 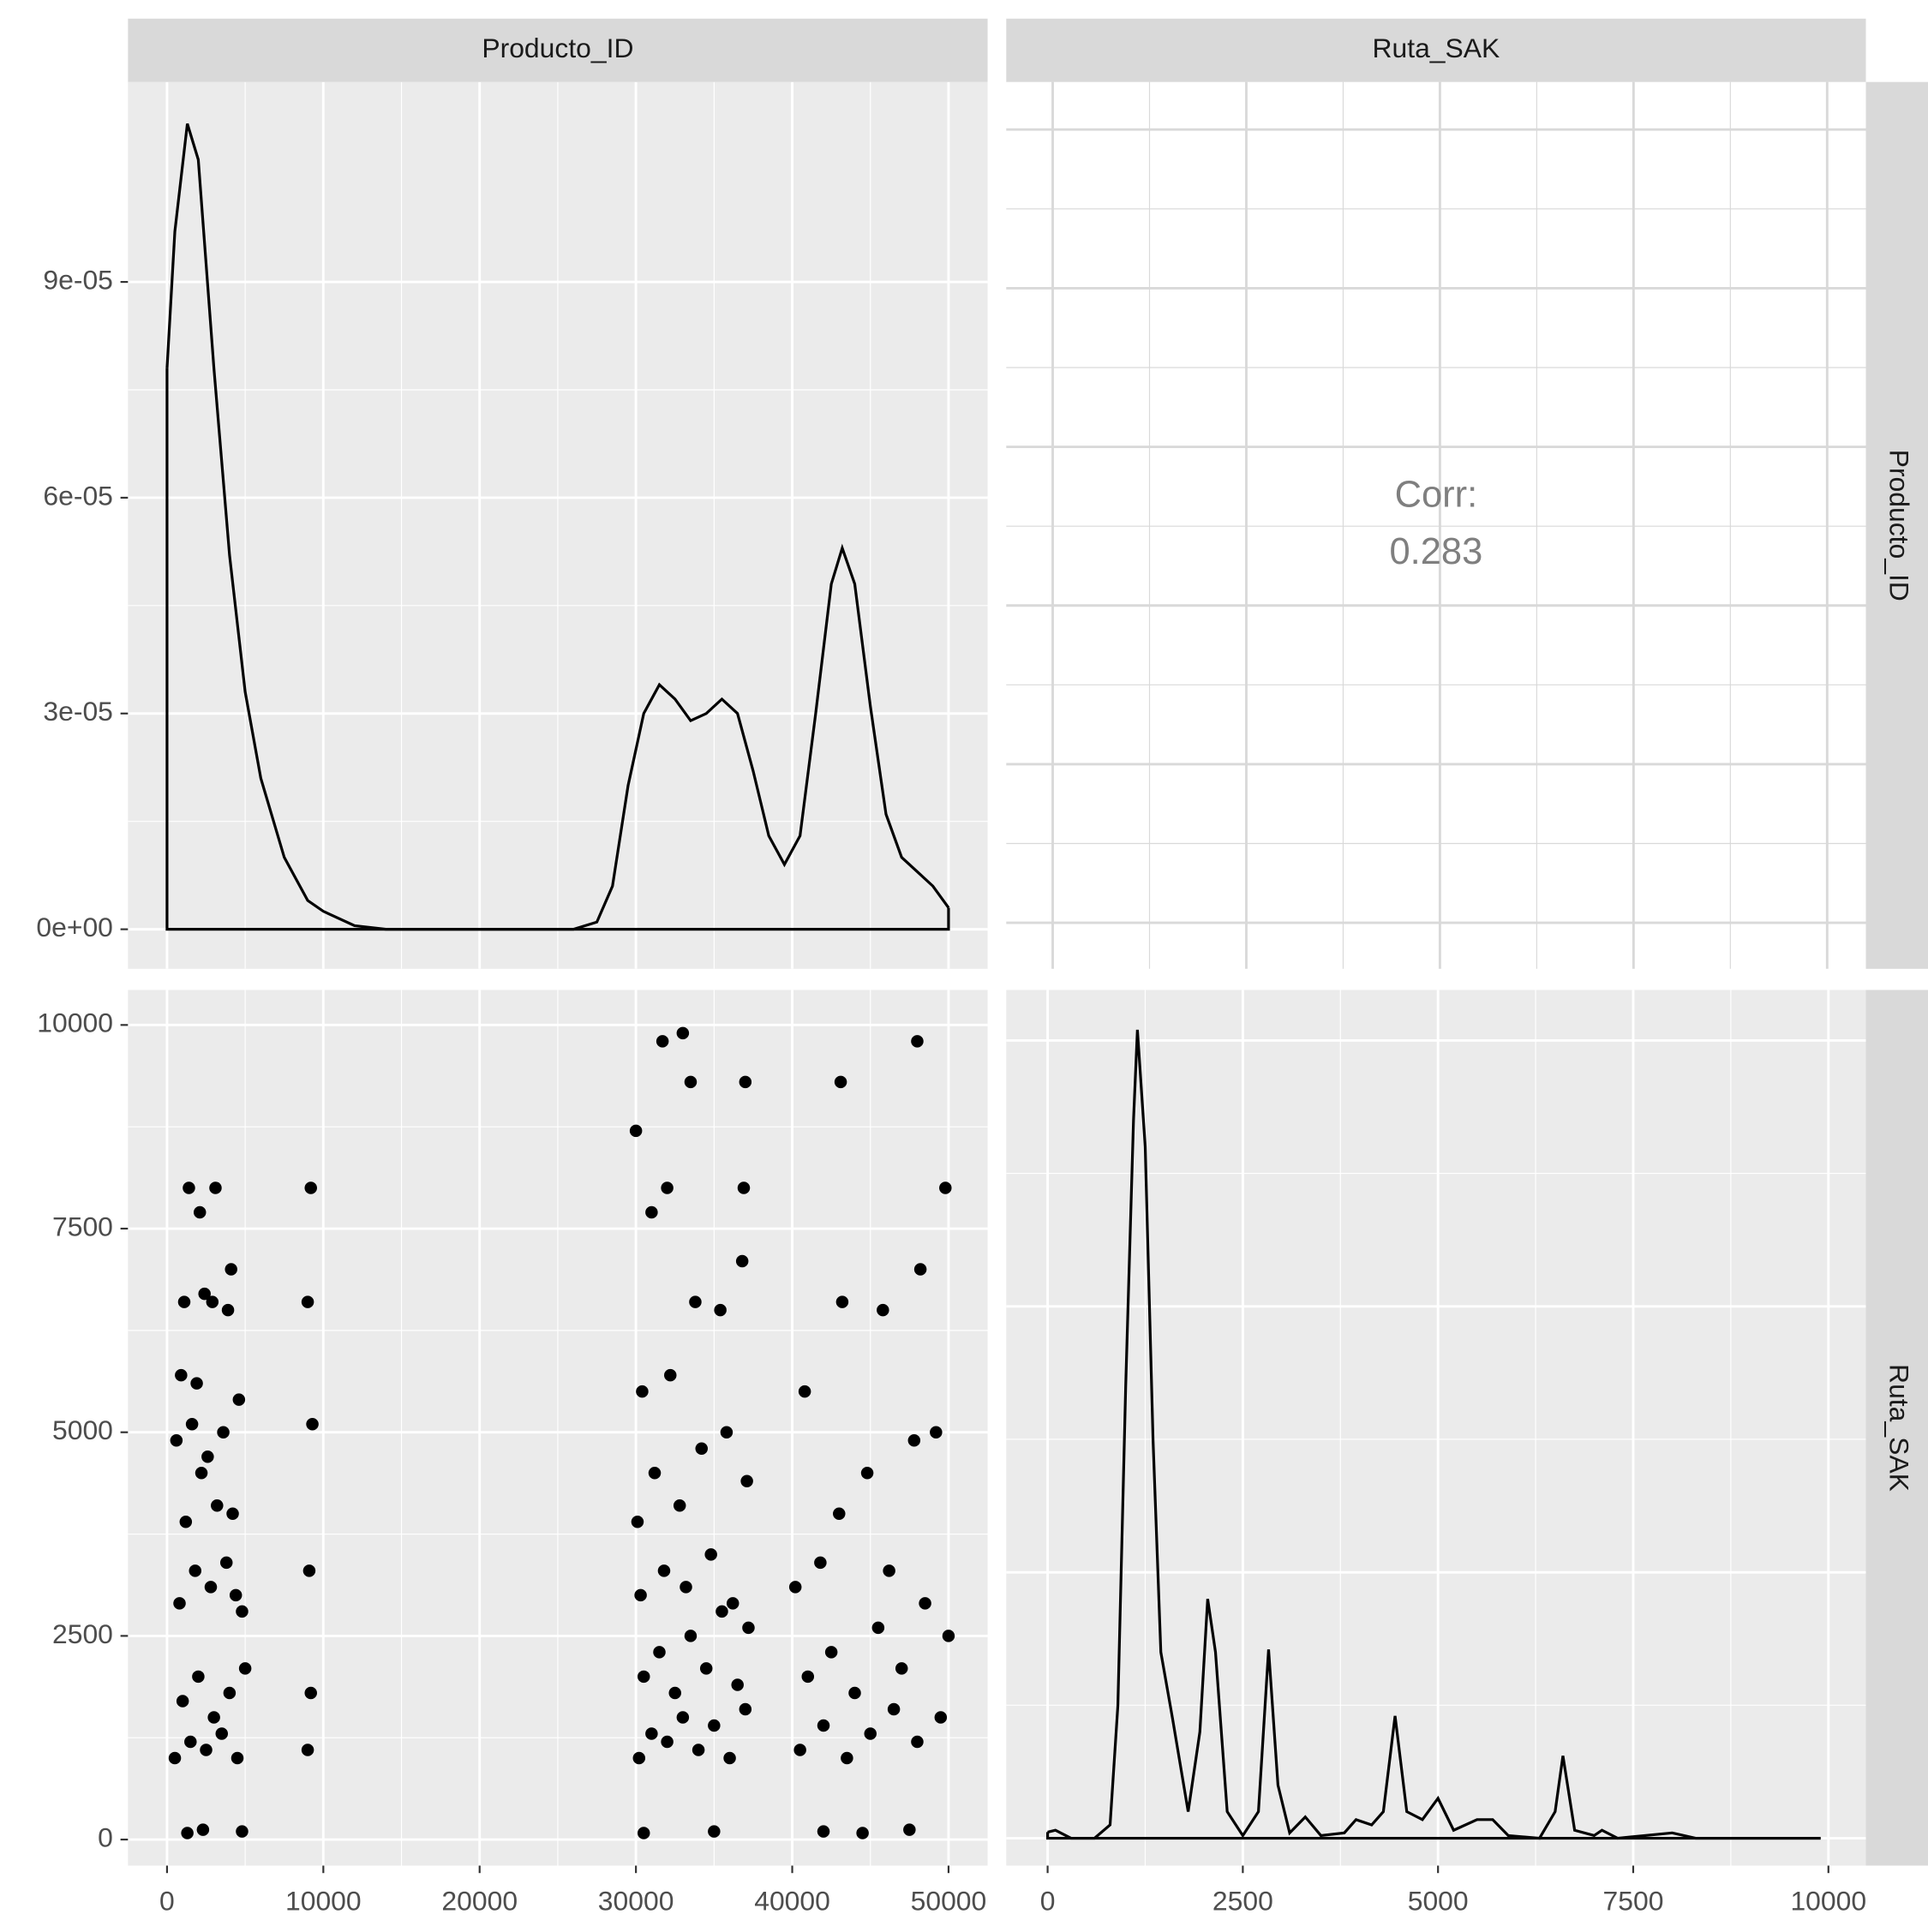 I want to click on y-tick-label: 9e-05, so click(x=78, y=279).